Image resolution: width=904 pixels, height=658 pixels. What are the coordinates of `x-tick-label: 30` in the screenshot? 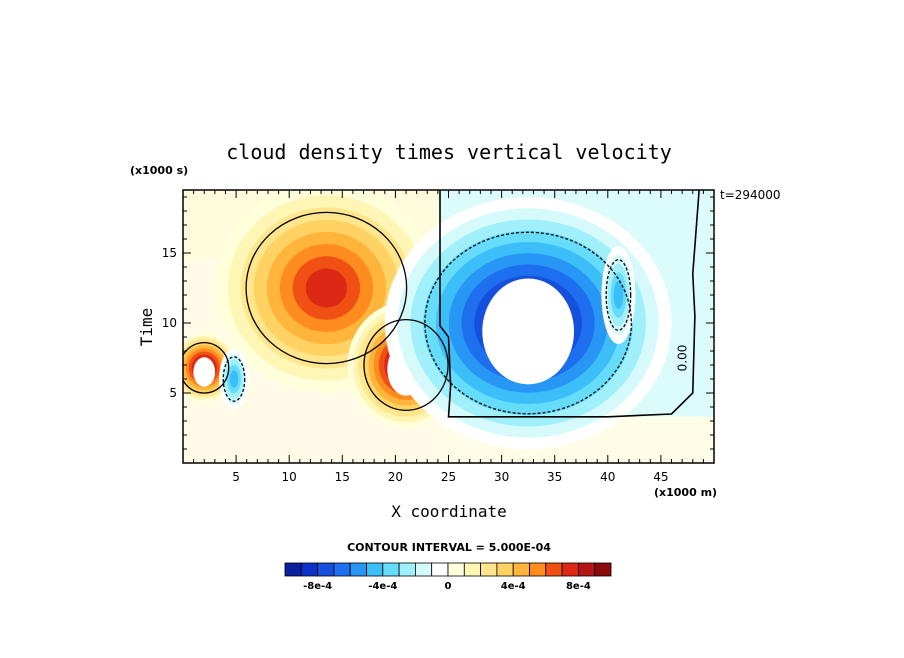 It's located at (501, 477).